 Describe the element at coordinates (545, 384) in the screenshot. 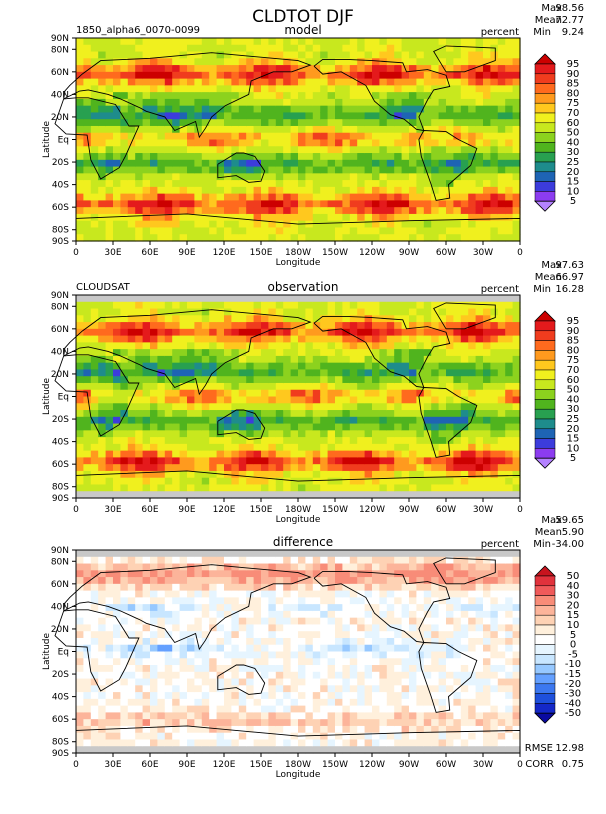

I see `colorbar-segment` at that location.